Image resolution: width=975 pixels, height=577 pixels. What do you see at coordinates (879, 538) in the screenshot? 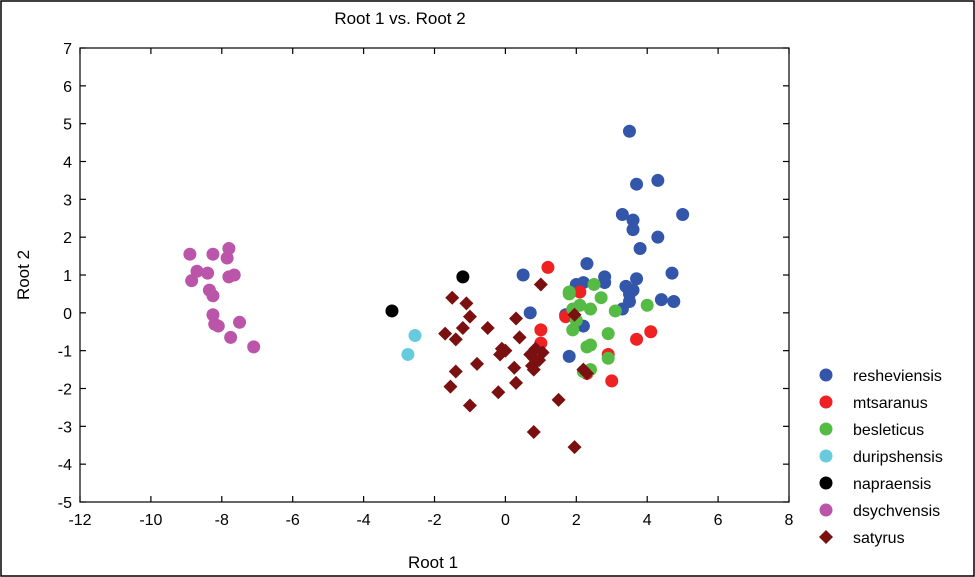
I see `legend-label-satyrus: satyrus` at bounding box center [879, 538].